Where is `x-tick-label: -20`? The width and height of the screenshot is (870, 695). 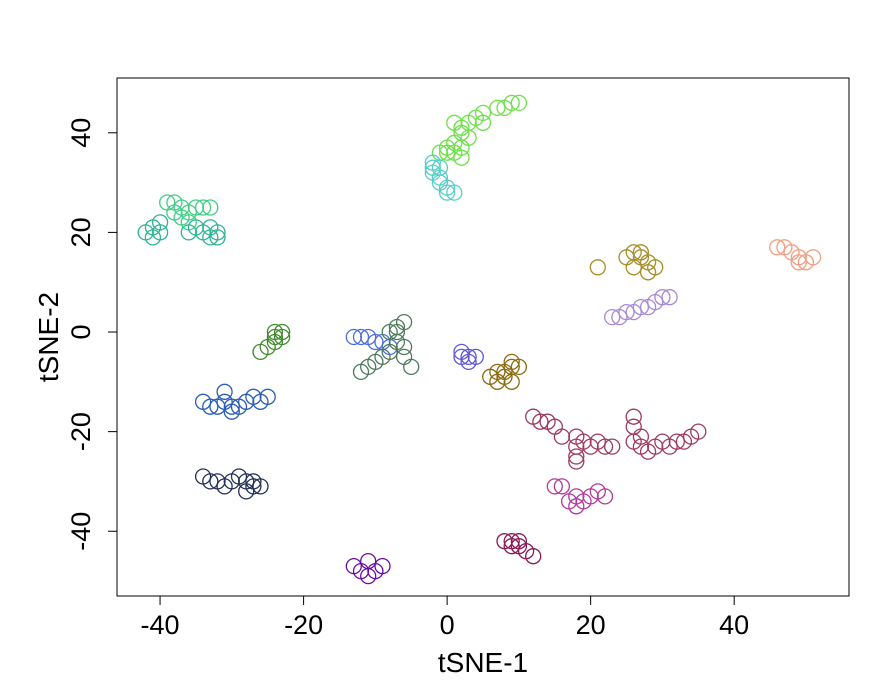
x-tick-label: -20 is located at coordinates (303, 625).